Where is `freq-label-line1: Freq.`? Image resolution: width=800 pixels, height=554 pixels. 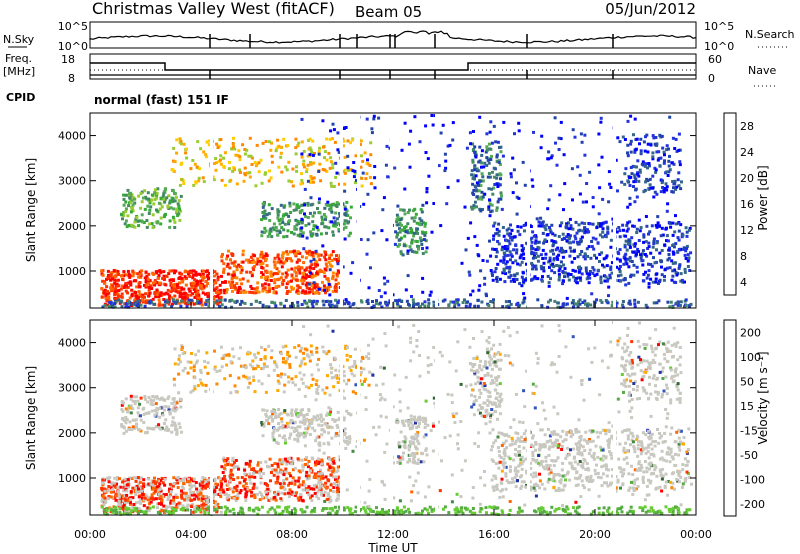
freq-label-line1: Freq. is located at coordinates (18, 58).